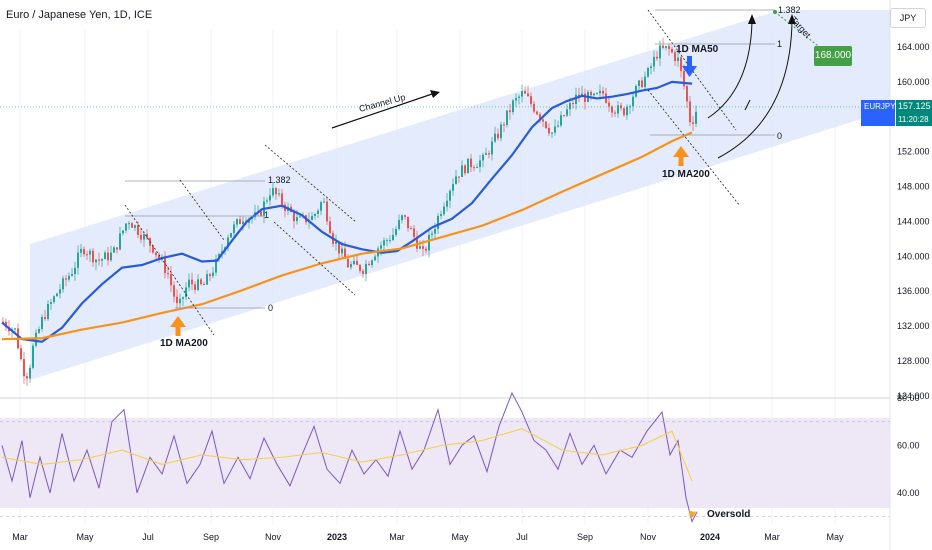 The height and width of the screenshot is (550, 932). Describe the element at coordinates (789, 10) in the screenshot. I see `fib-right-1382: 1.382` at that location.